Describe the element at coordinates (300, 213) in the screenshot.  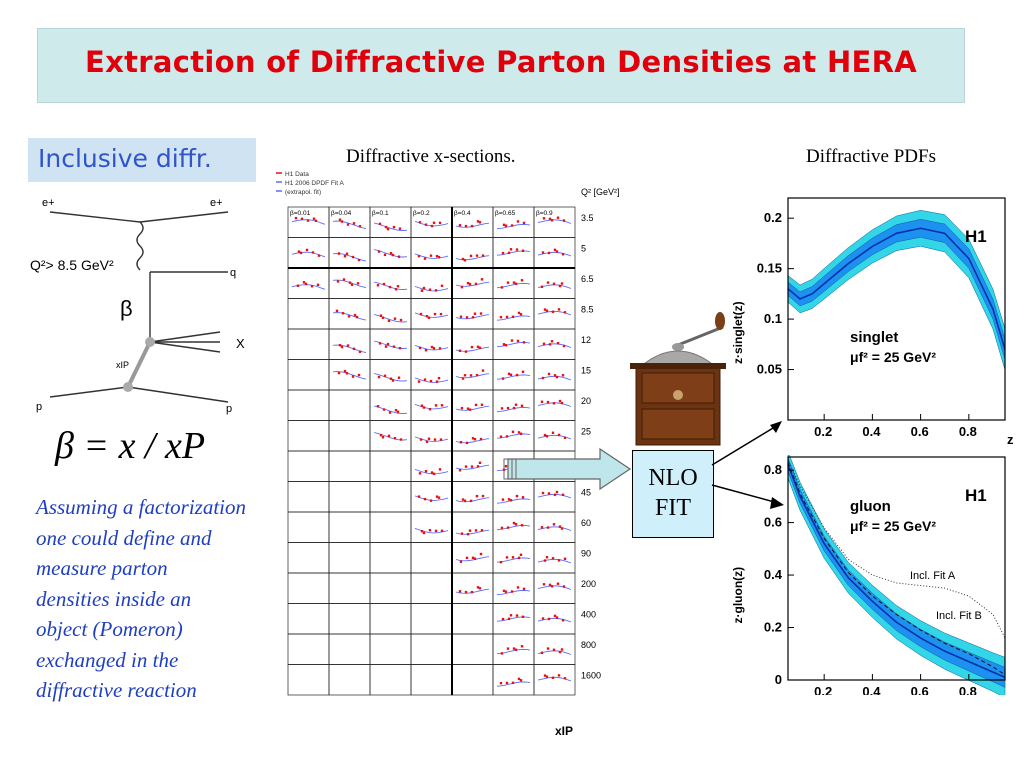
I see `beta-column-label: β=0.01` at that location.